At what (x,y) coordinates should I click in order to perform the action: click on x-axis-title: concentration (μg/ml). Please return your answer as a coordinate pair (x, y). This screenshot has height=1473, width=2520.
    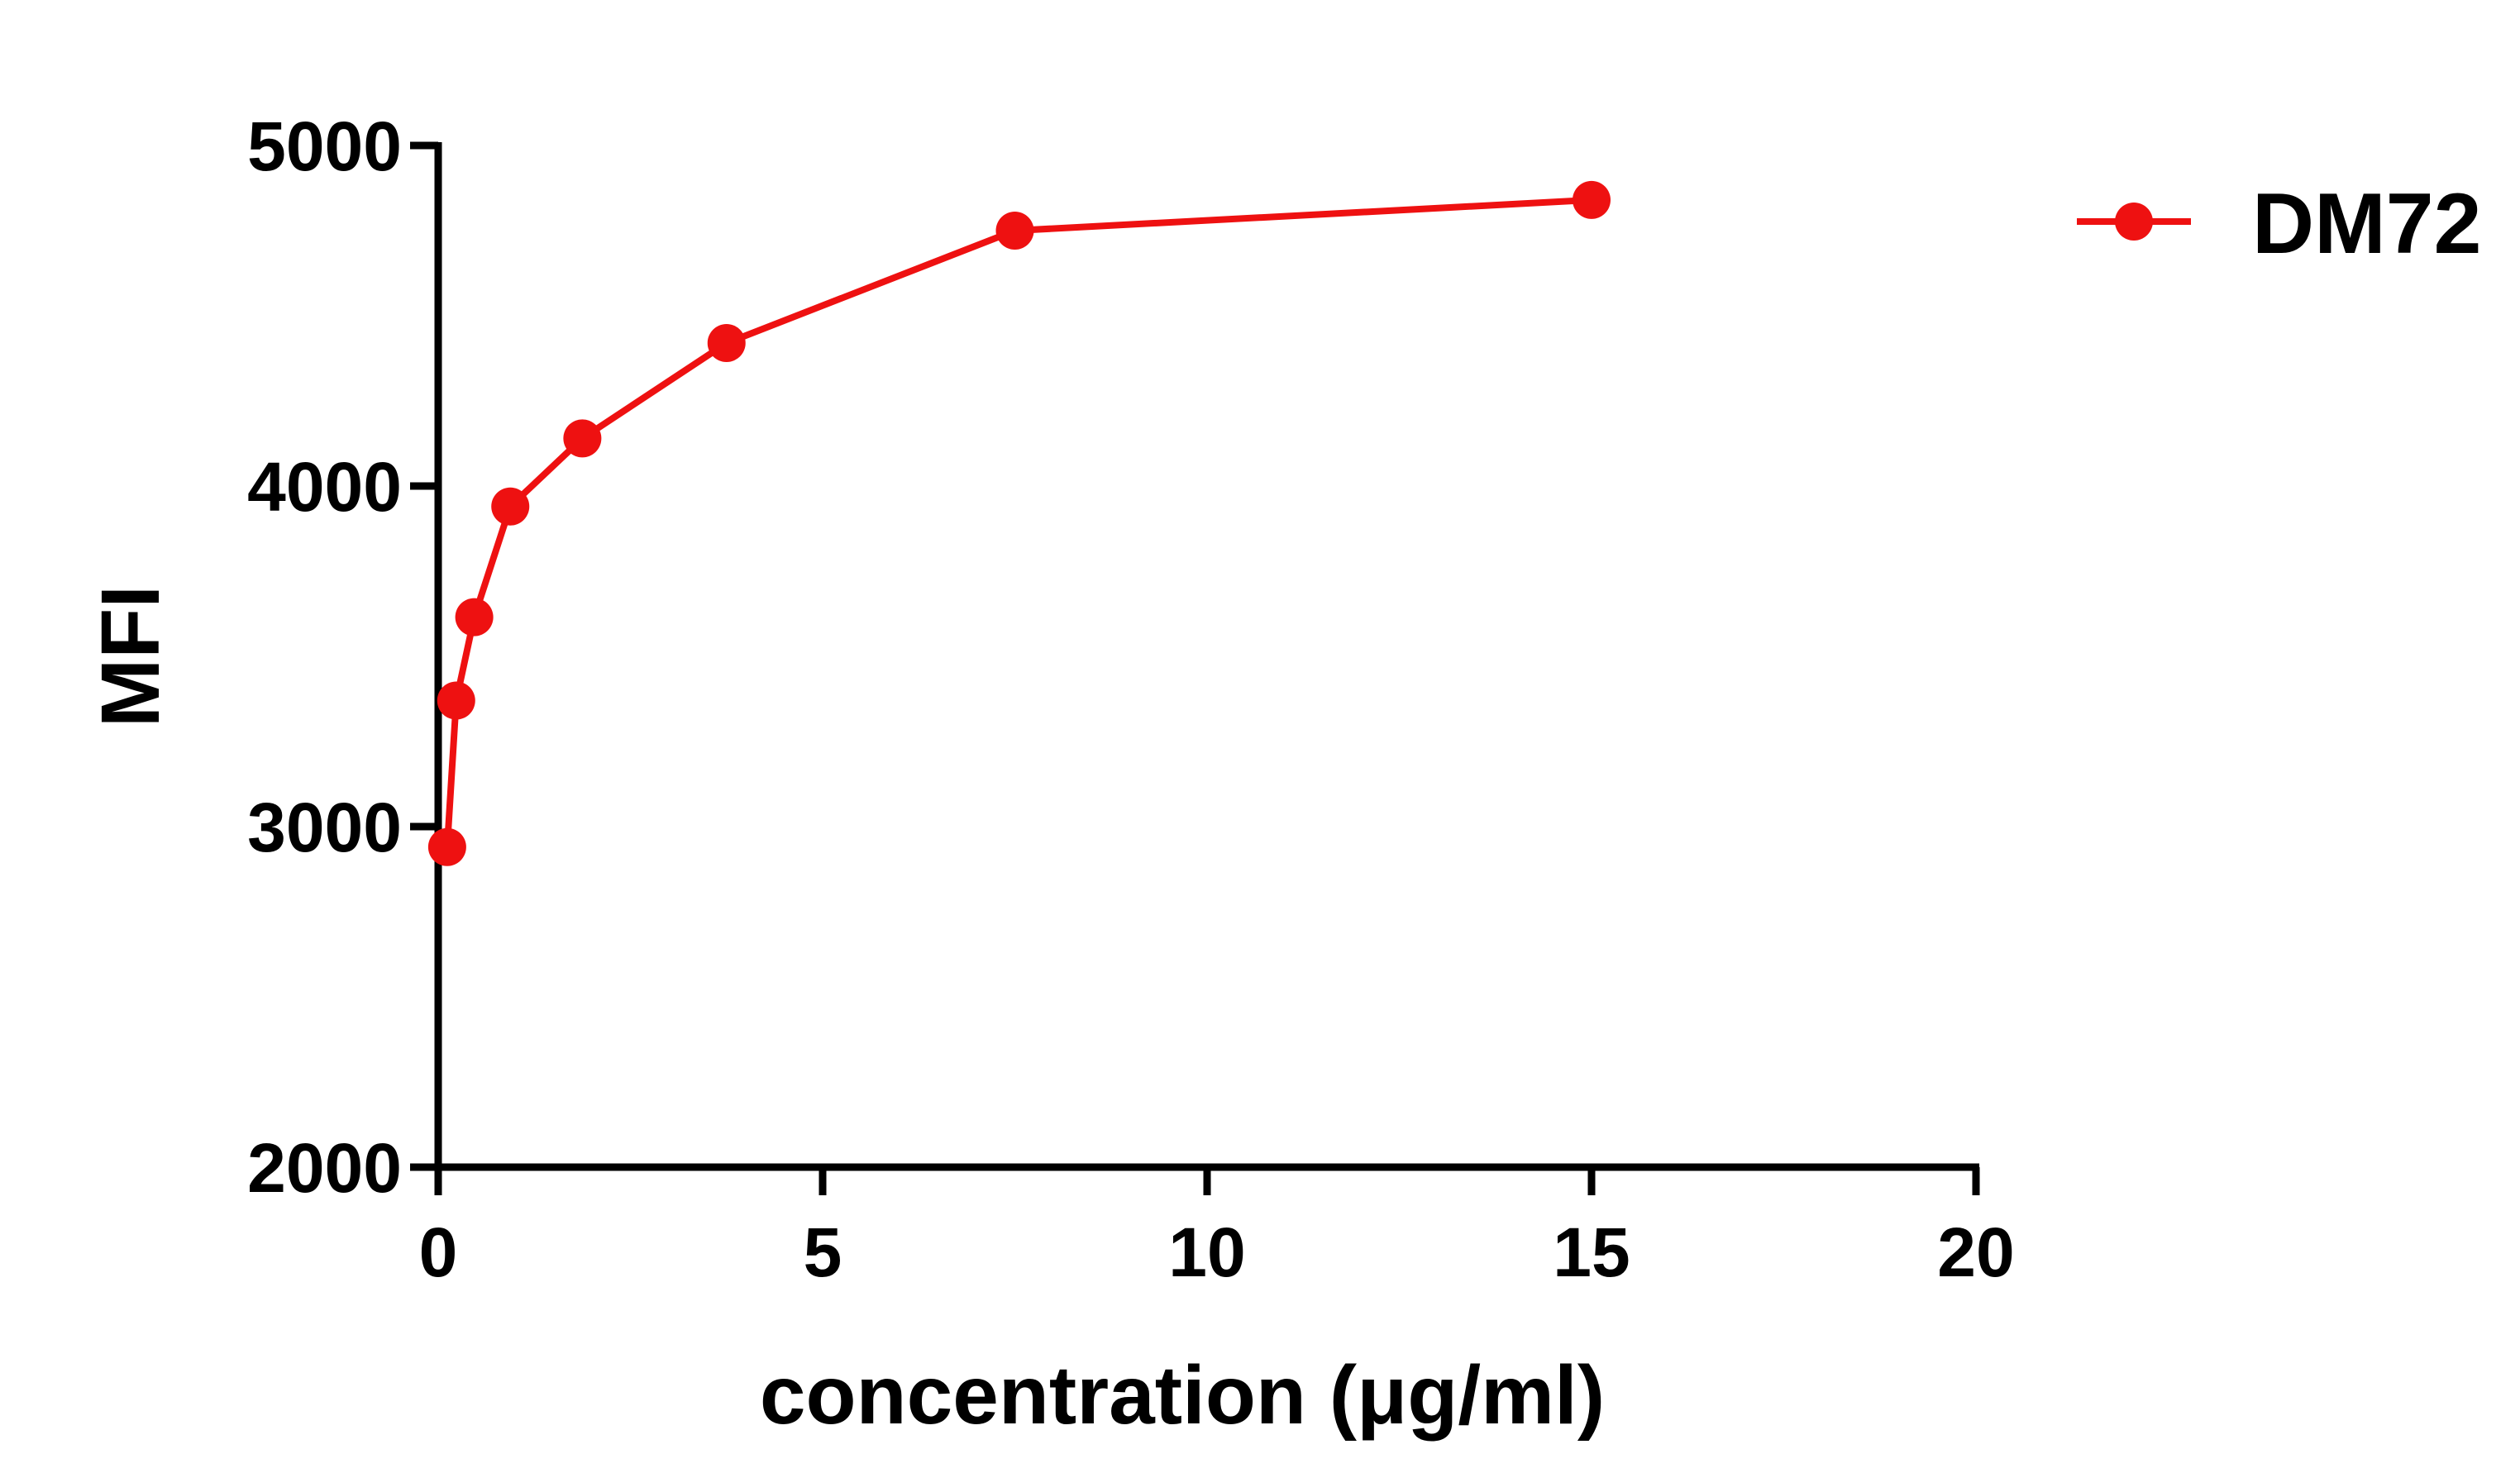
    Looking at the image, I should click on (1182, 1396).